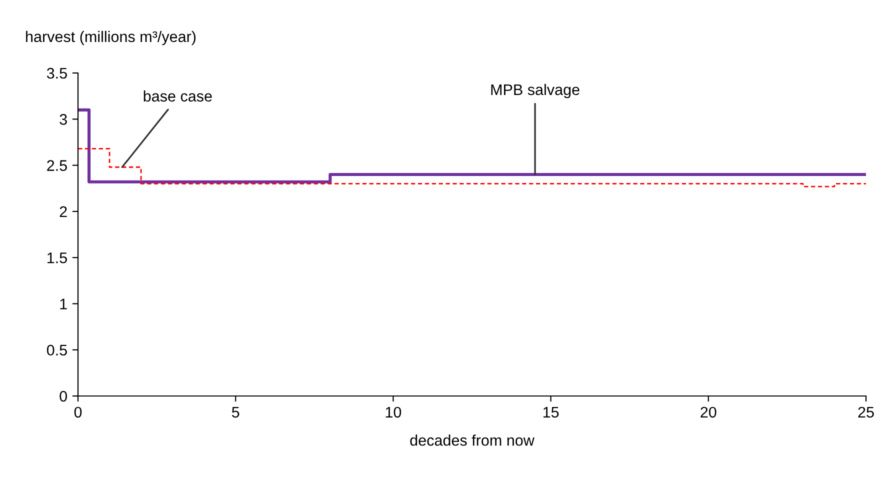 The image size is (889, 492). I want to click on y-axis-title: harvest (millions m³/year), so click(111, 38).